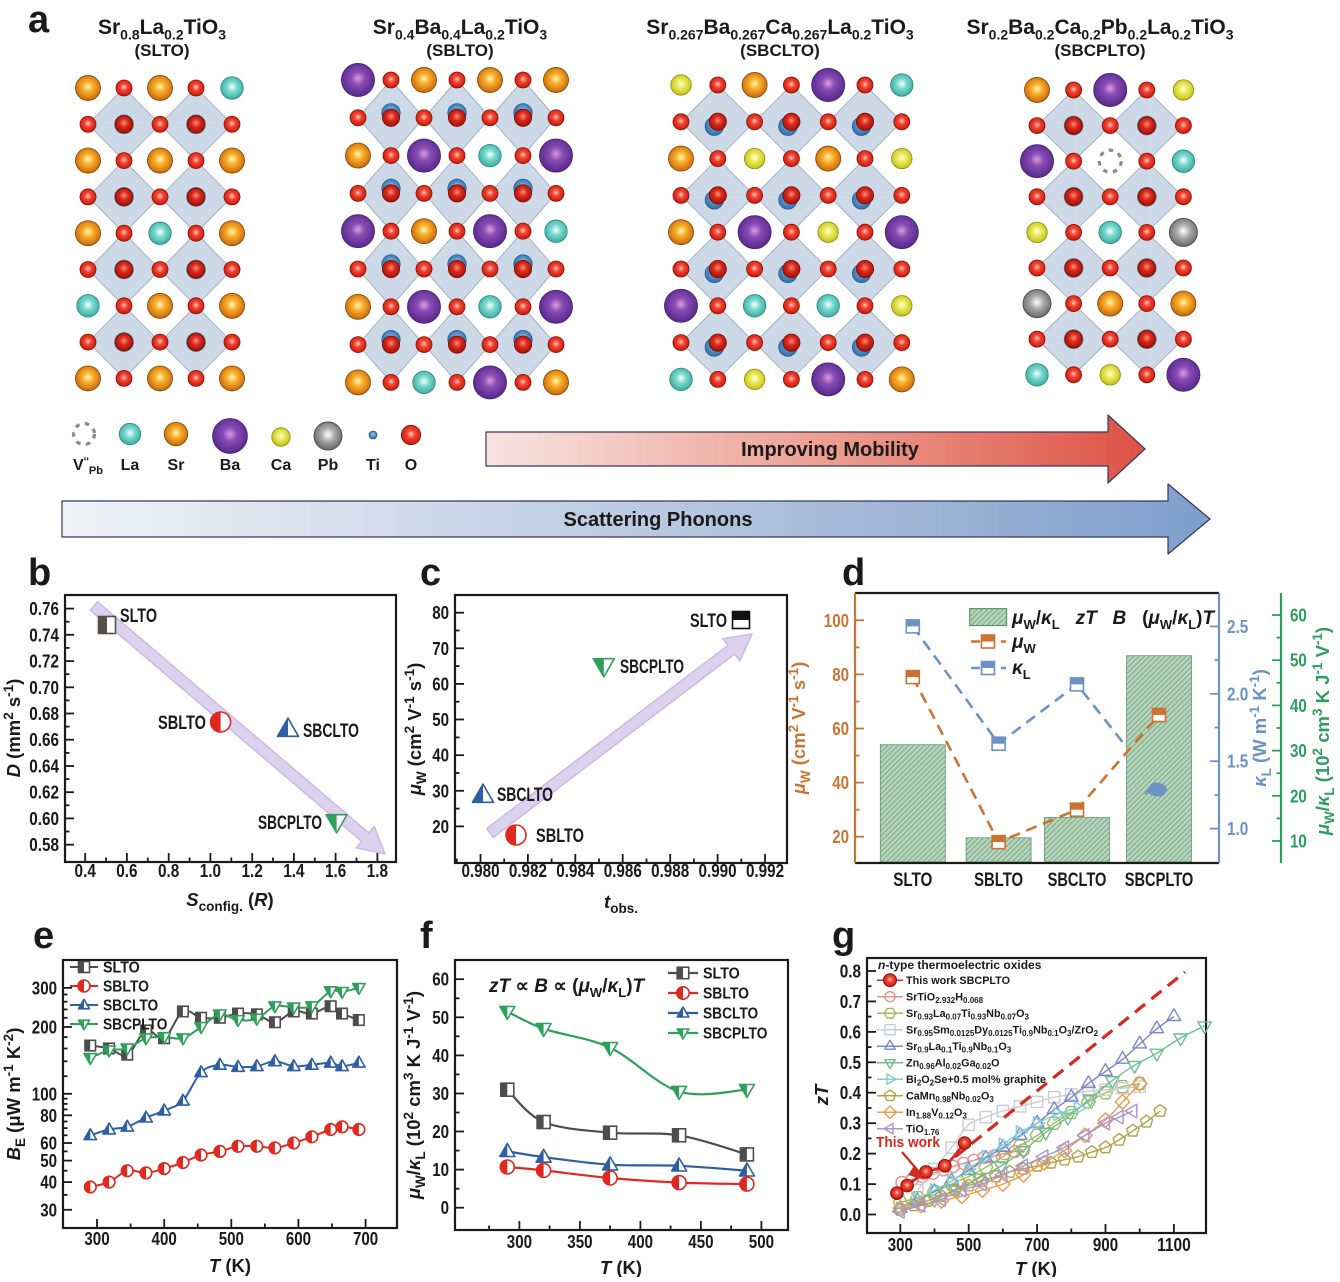 The height and width of the screenshot is (1282, 1340). Describe the element at coordinates (850, 970) in the screenshot. I see `svg-text: 0.8` at that location.